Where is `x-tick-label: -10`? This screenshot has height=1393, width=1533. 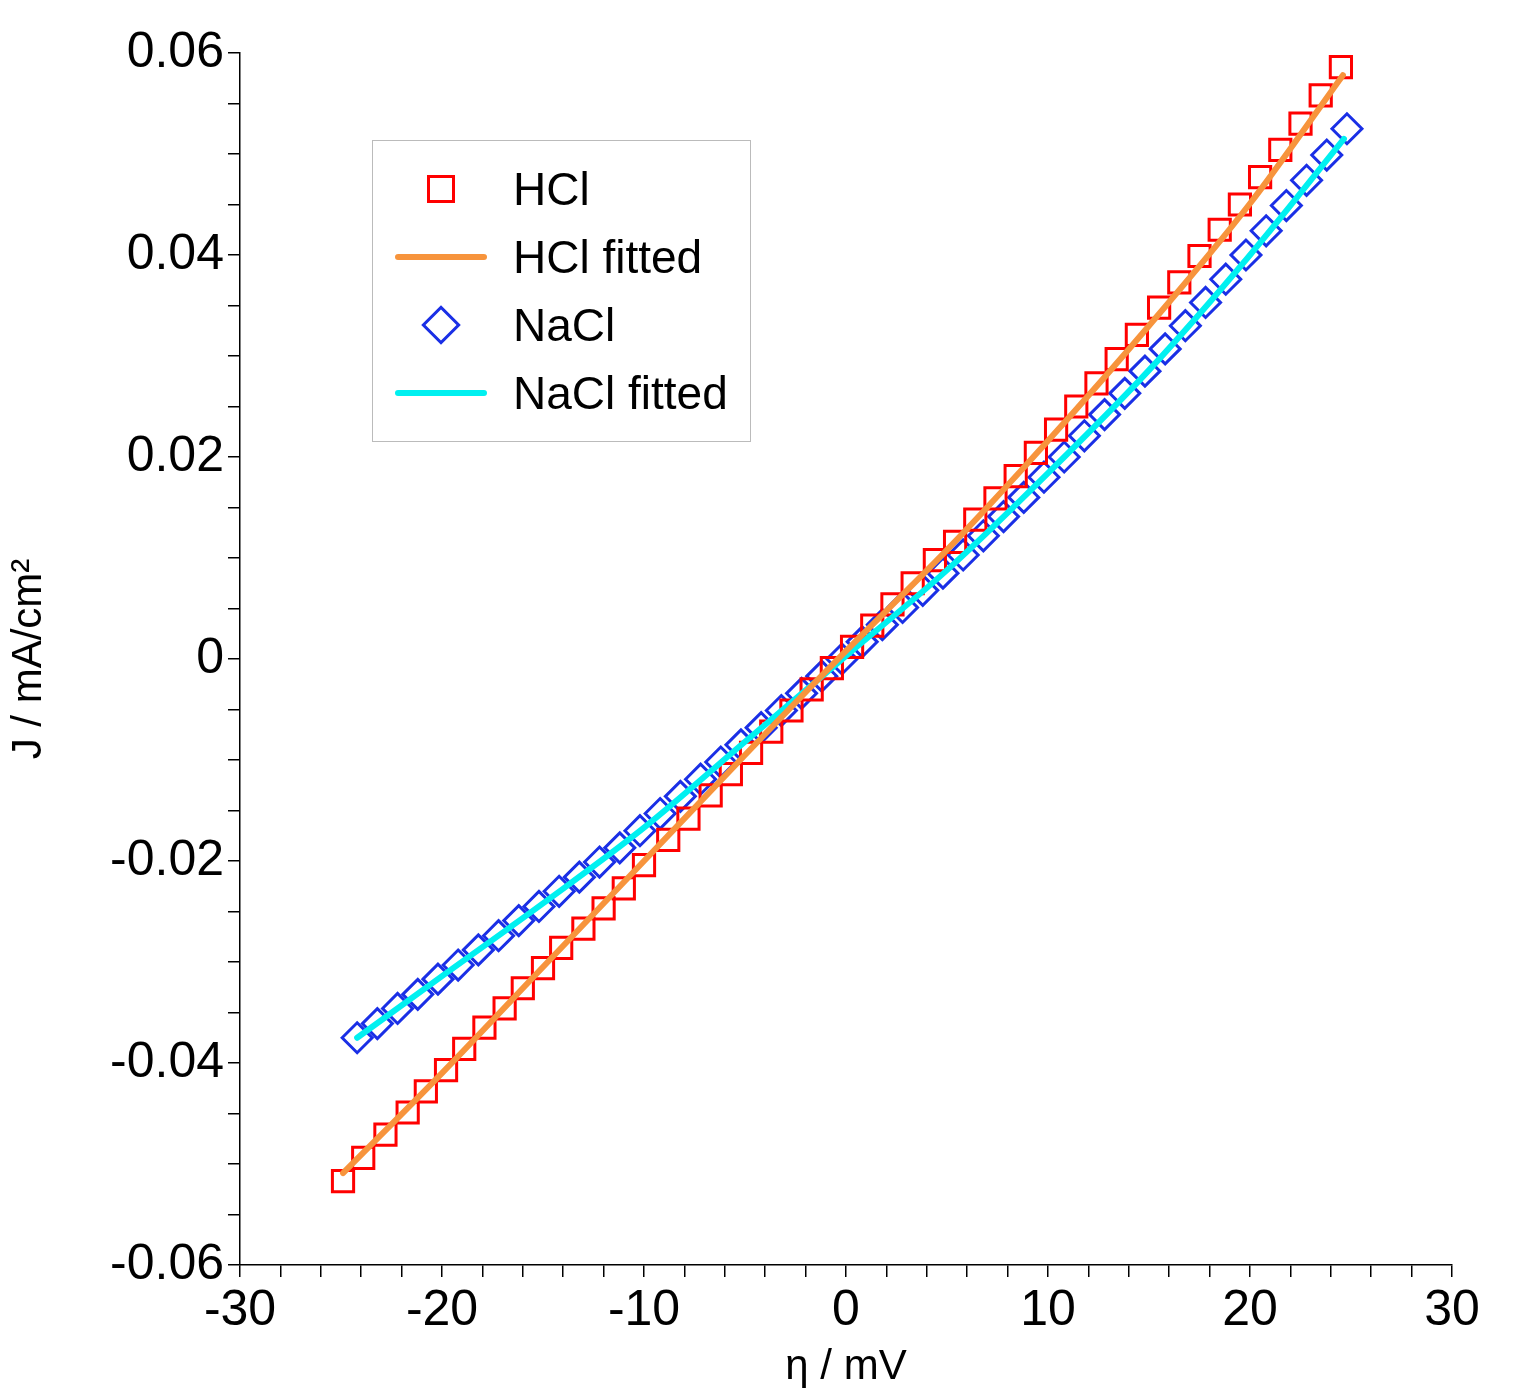 x-tick-label: -10 is located at coordinates (644, 1307).